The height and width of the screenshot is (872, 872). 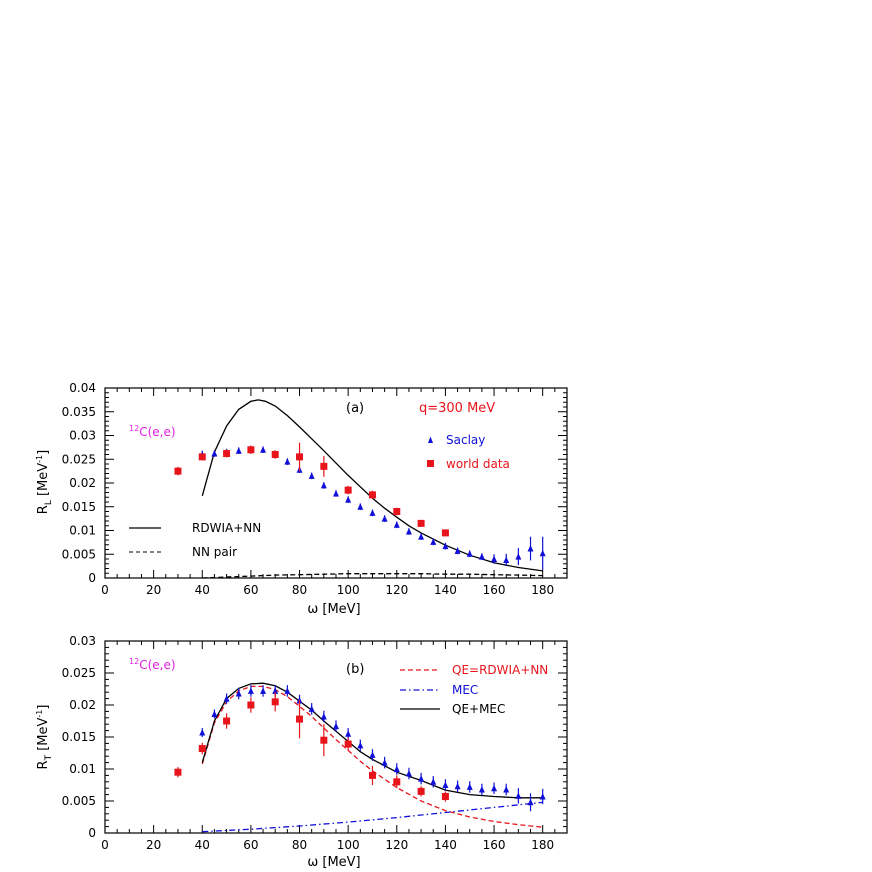 What do you see at coordinates (202, 845) in the screenshot?
I see `x-tick-label-b: 40` at bounding box center [202, 845].